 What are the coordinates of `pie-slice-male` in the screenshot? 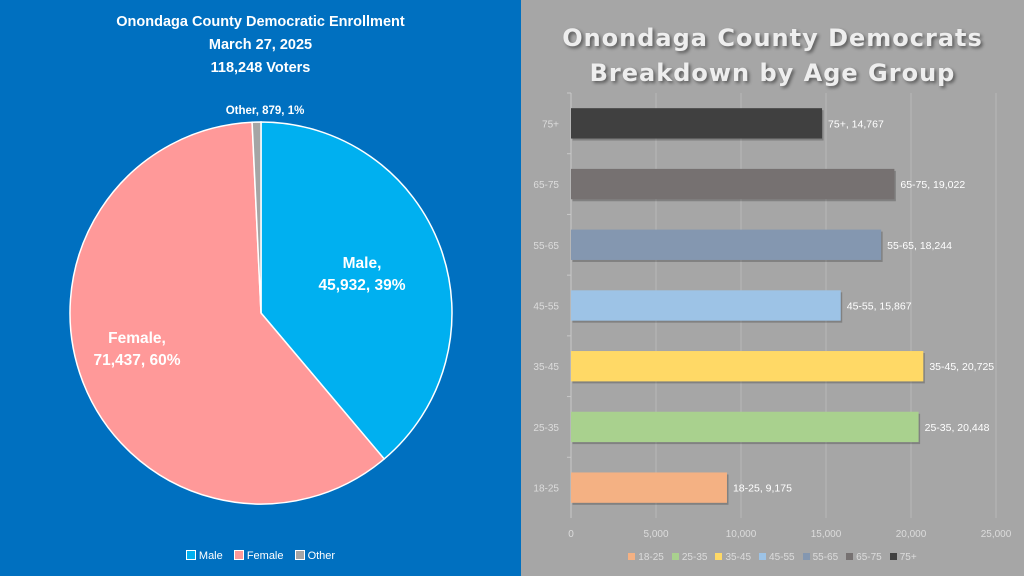 It's located at (356, 291).